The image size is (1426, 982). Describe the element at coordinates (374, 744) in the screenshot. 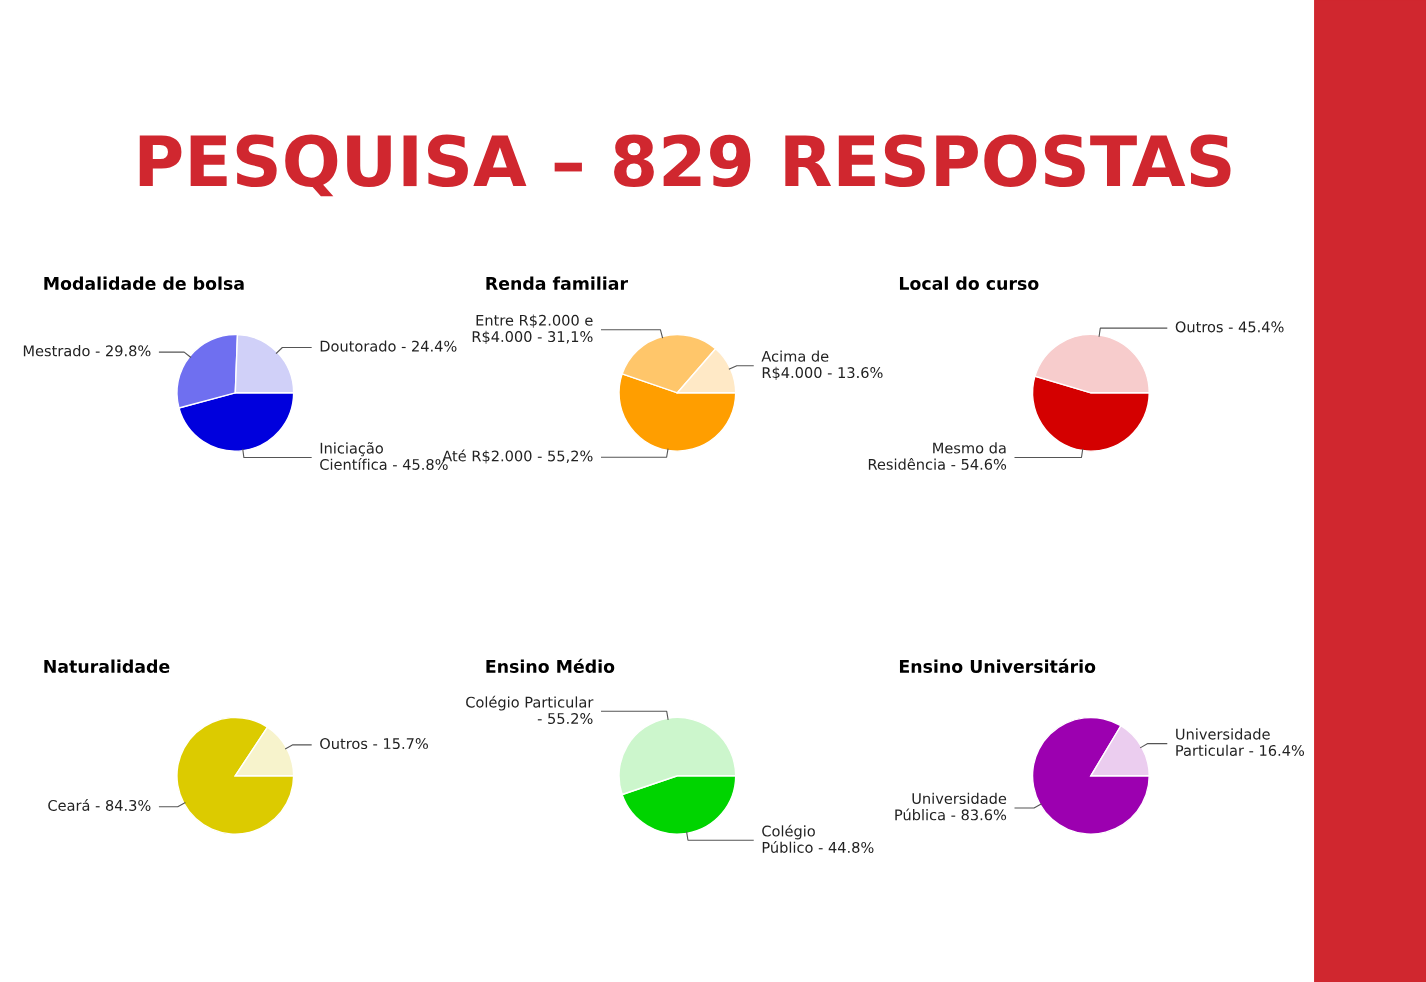

I see `slice-label: Outros - 15.7%` at that location.